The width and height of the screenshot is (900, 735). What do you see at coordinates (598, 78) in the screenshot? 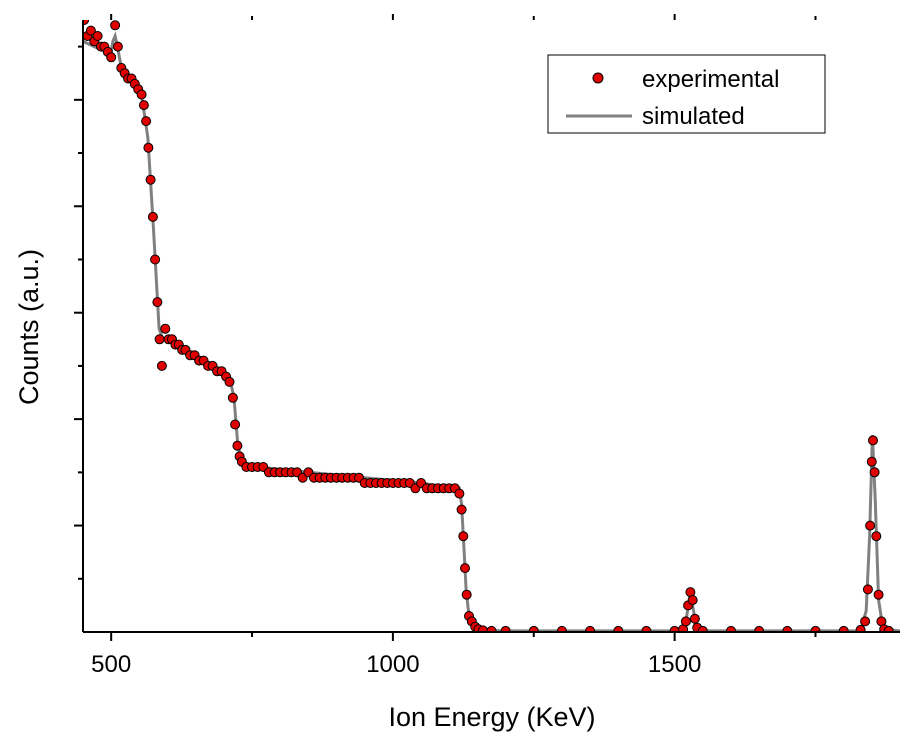
I see `legend-marker-experimental` at bounding box center [598, 78].